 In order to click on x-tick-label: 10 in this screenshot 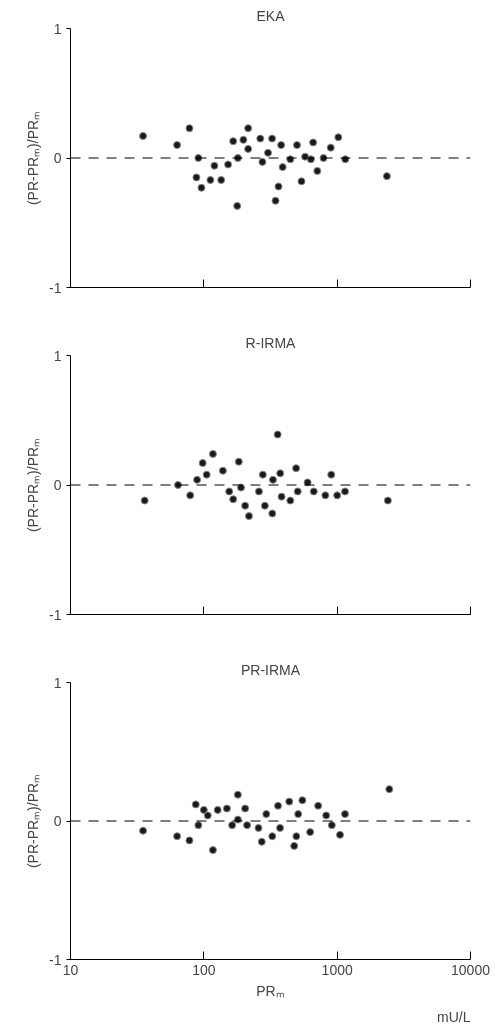, I will do `click(70, 969)`.